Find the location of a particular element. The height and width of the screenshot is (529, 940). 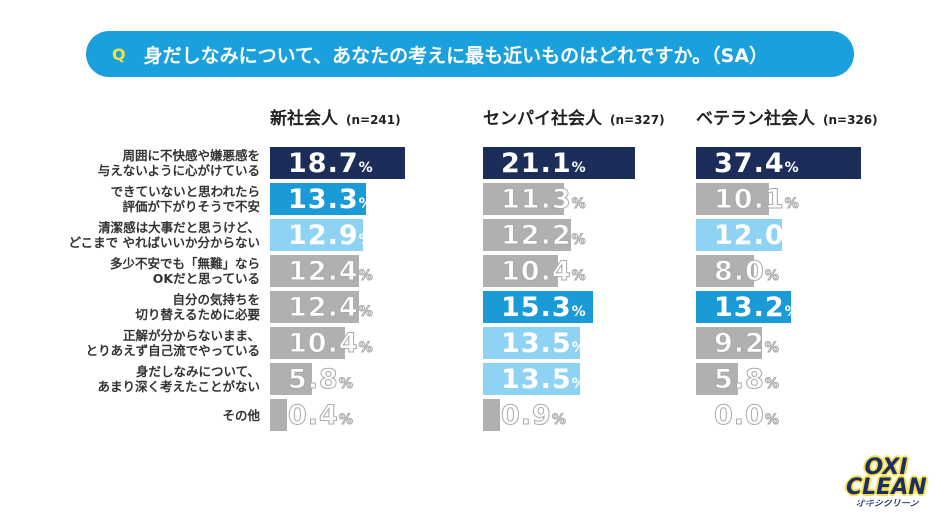

value-label: 9.2% is located at coordinates (747, 344).